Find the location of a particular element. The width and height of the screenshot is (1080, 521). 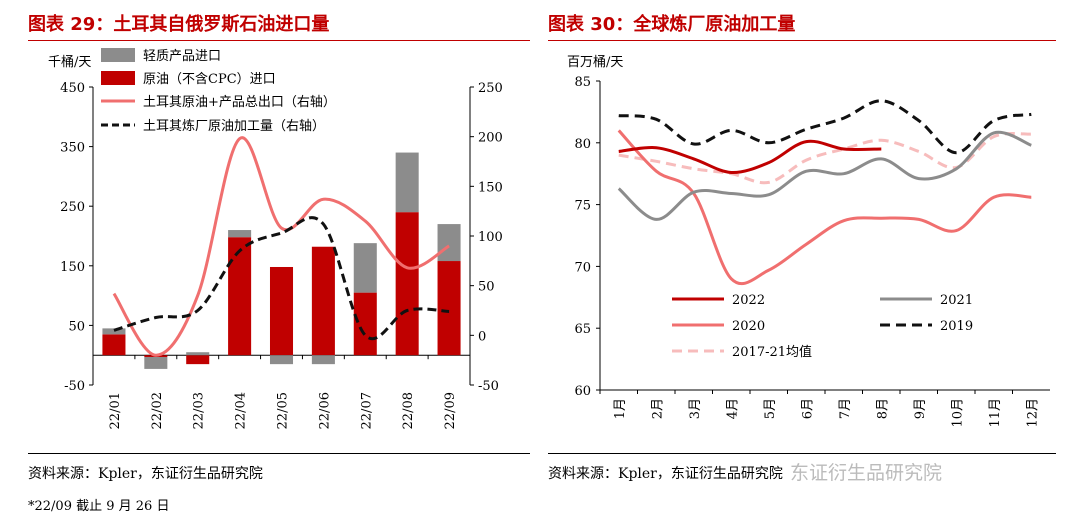

left-x-tick-label: 22/05 is located at coordinates (283, 410).